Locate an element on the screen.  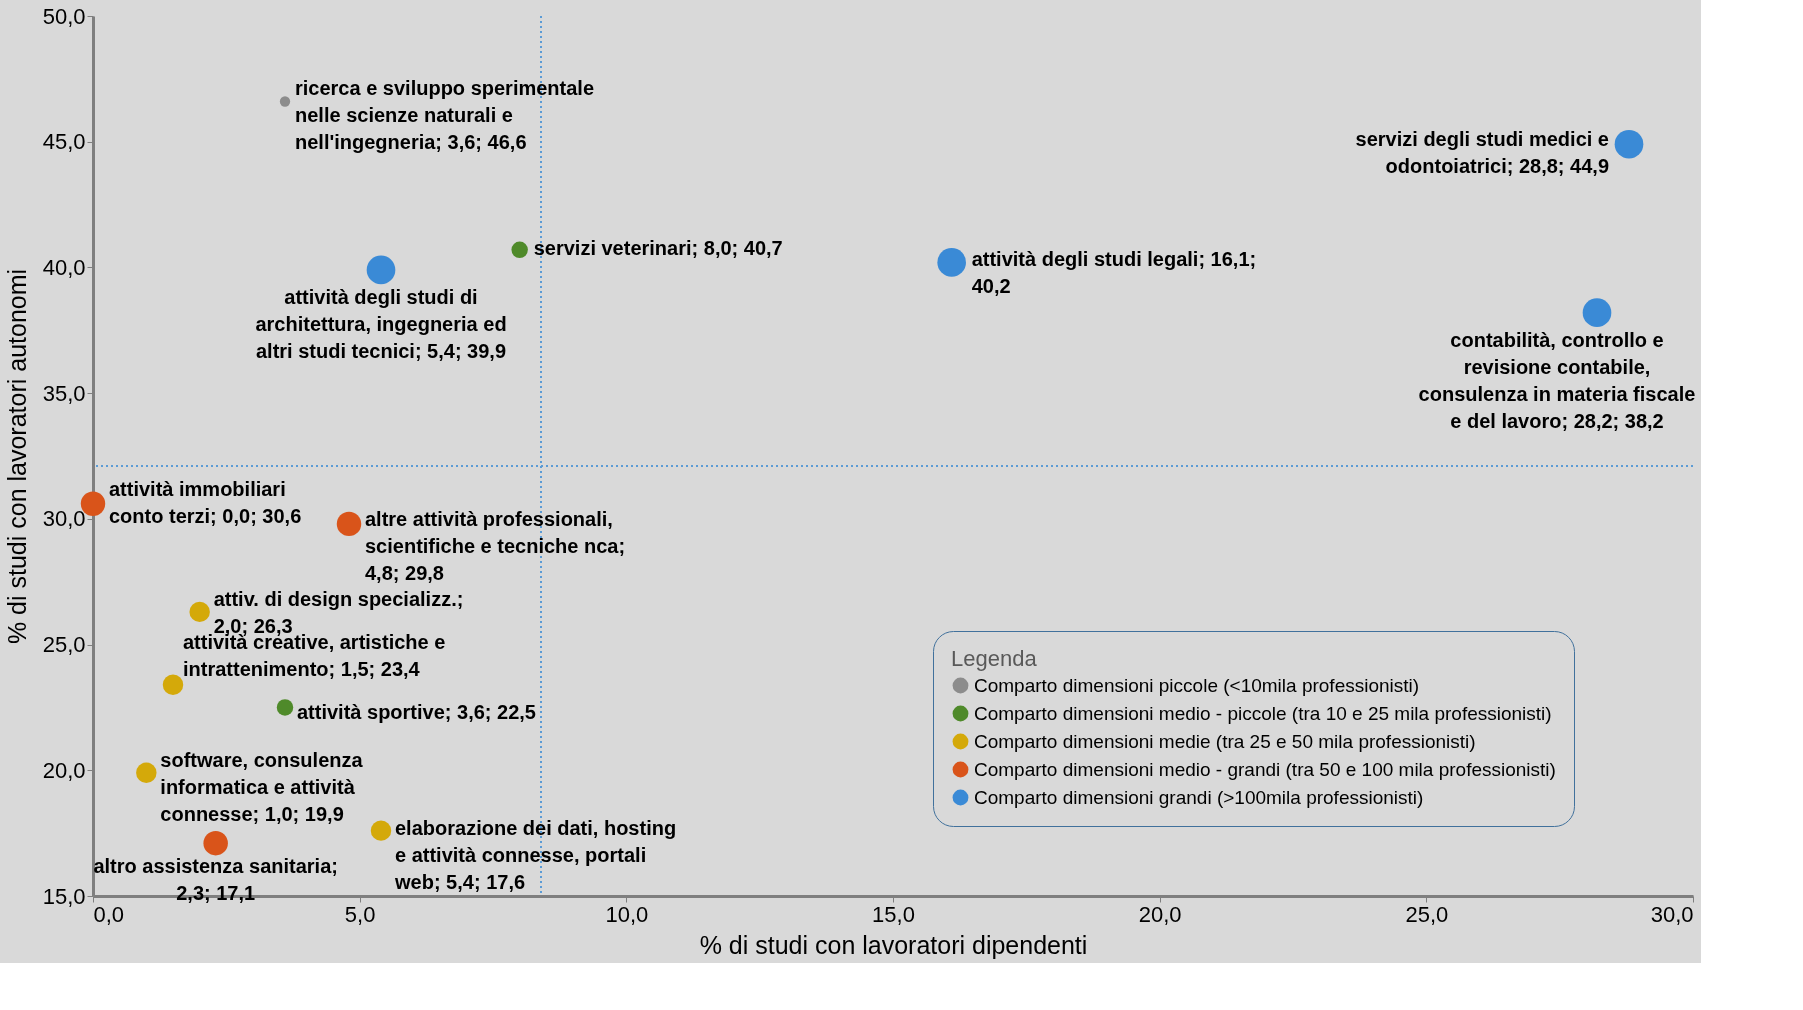
data-label: altre attività professionali, scientifiche e tecniche nca; 4,8; 29,8 is located at coordinates (495, 545).